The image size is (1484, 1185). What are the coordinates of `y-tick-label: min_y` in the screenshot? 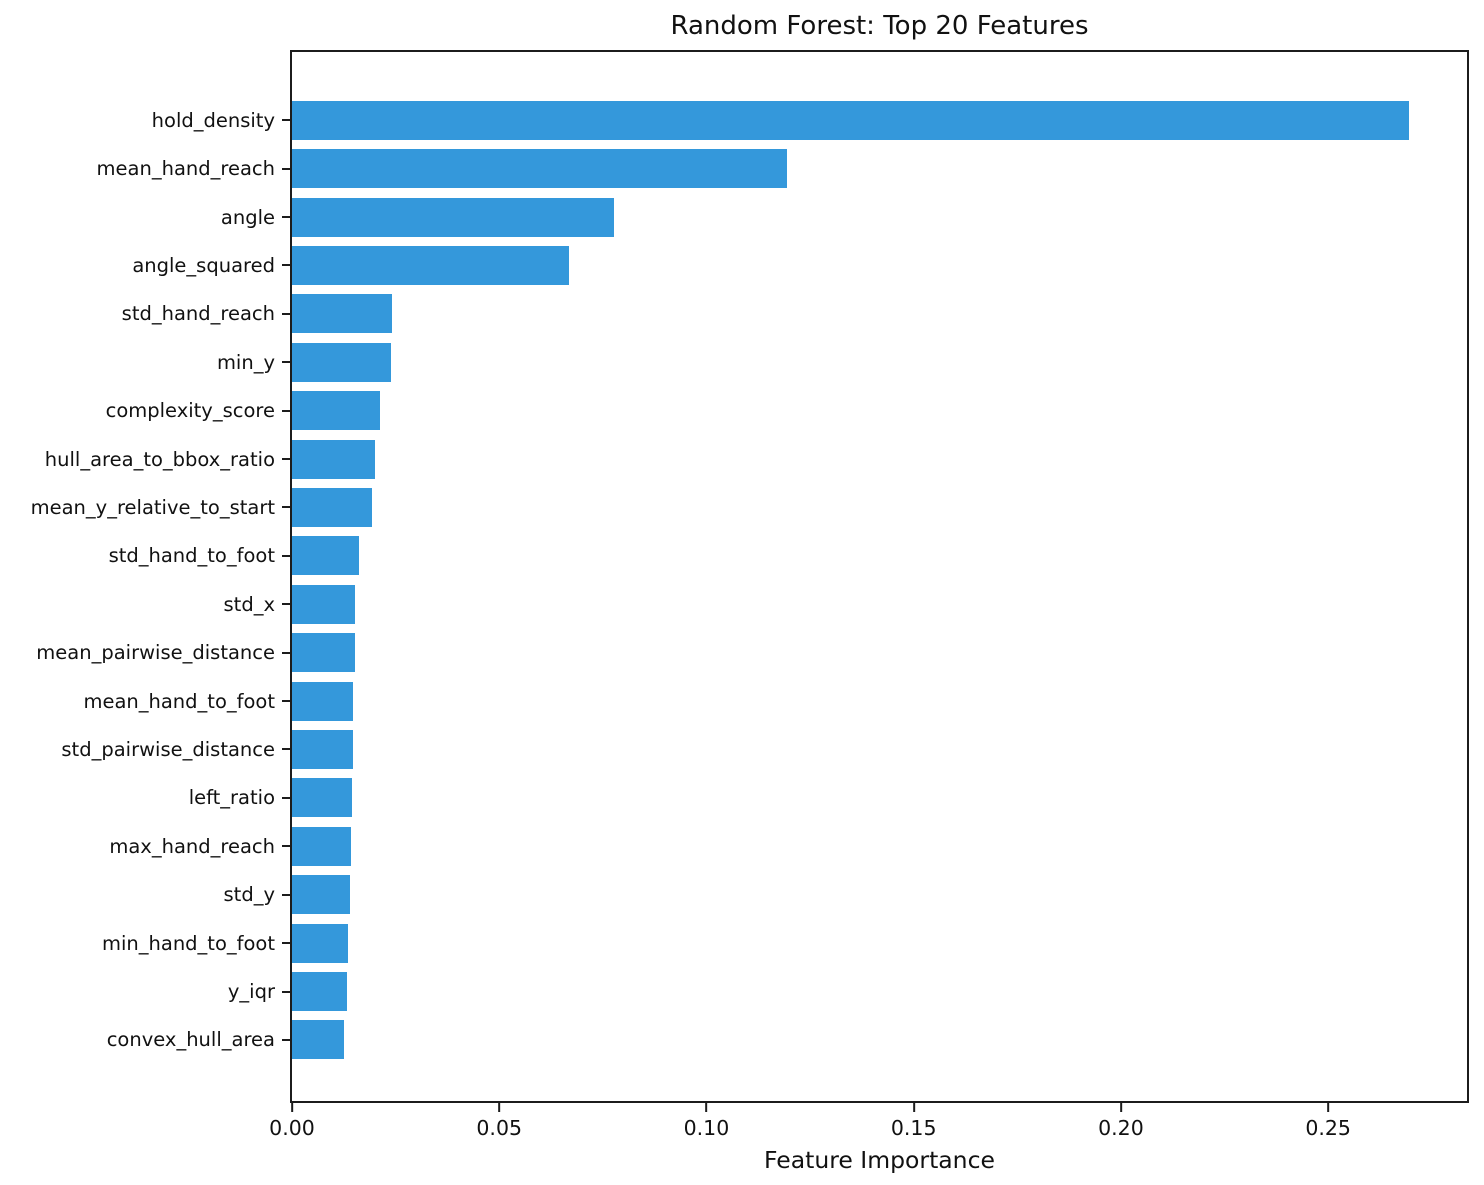 It's located at (245, 362).